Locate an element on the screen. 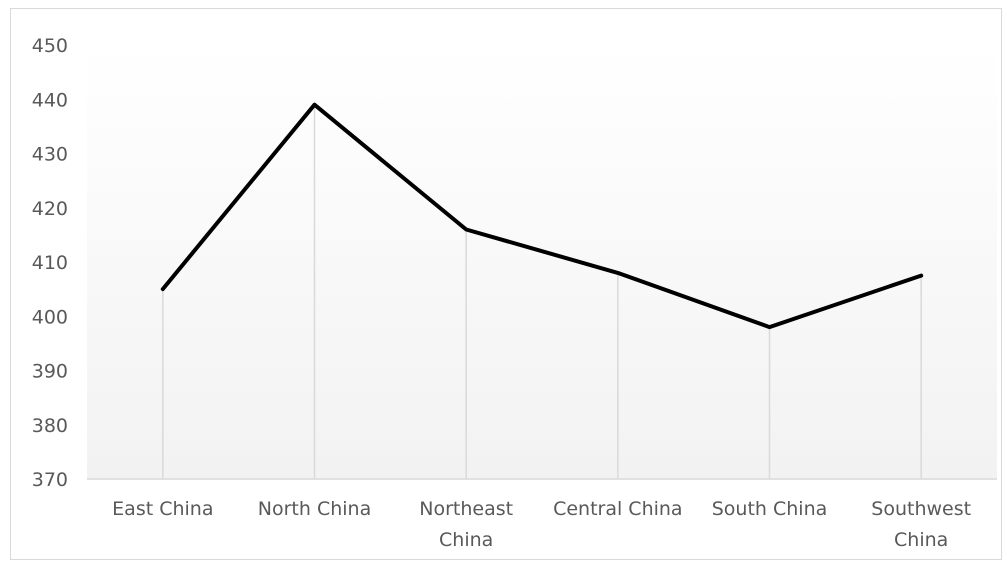 The height and width of the screenshot is (564, 1007). y-tick-label: 410 is located at coordinates (50, 263).